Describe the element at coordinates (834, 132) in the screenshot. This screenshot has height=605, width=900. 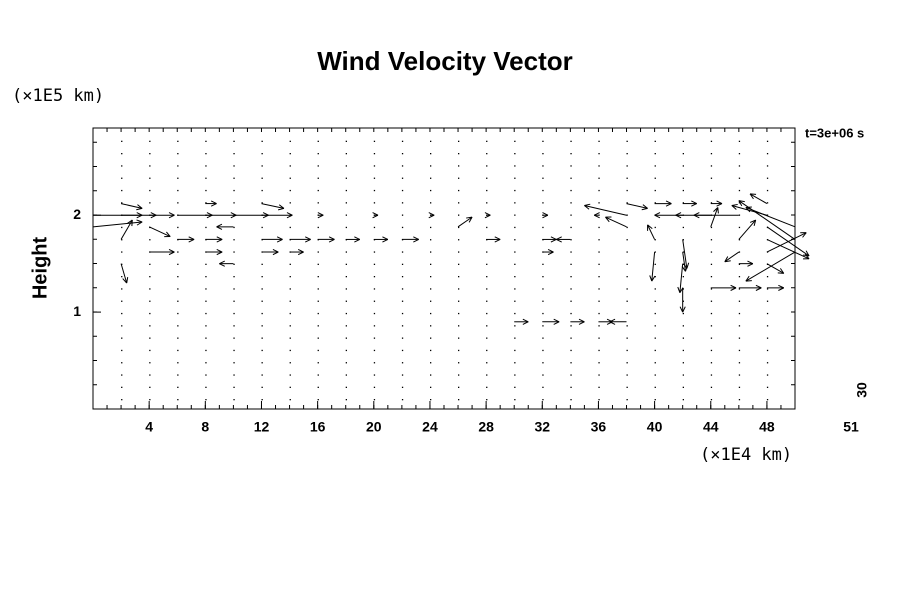
I see `time-label: t=3e+06 s` at that location.